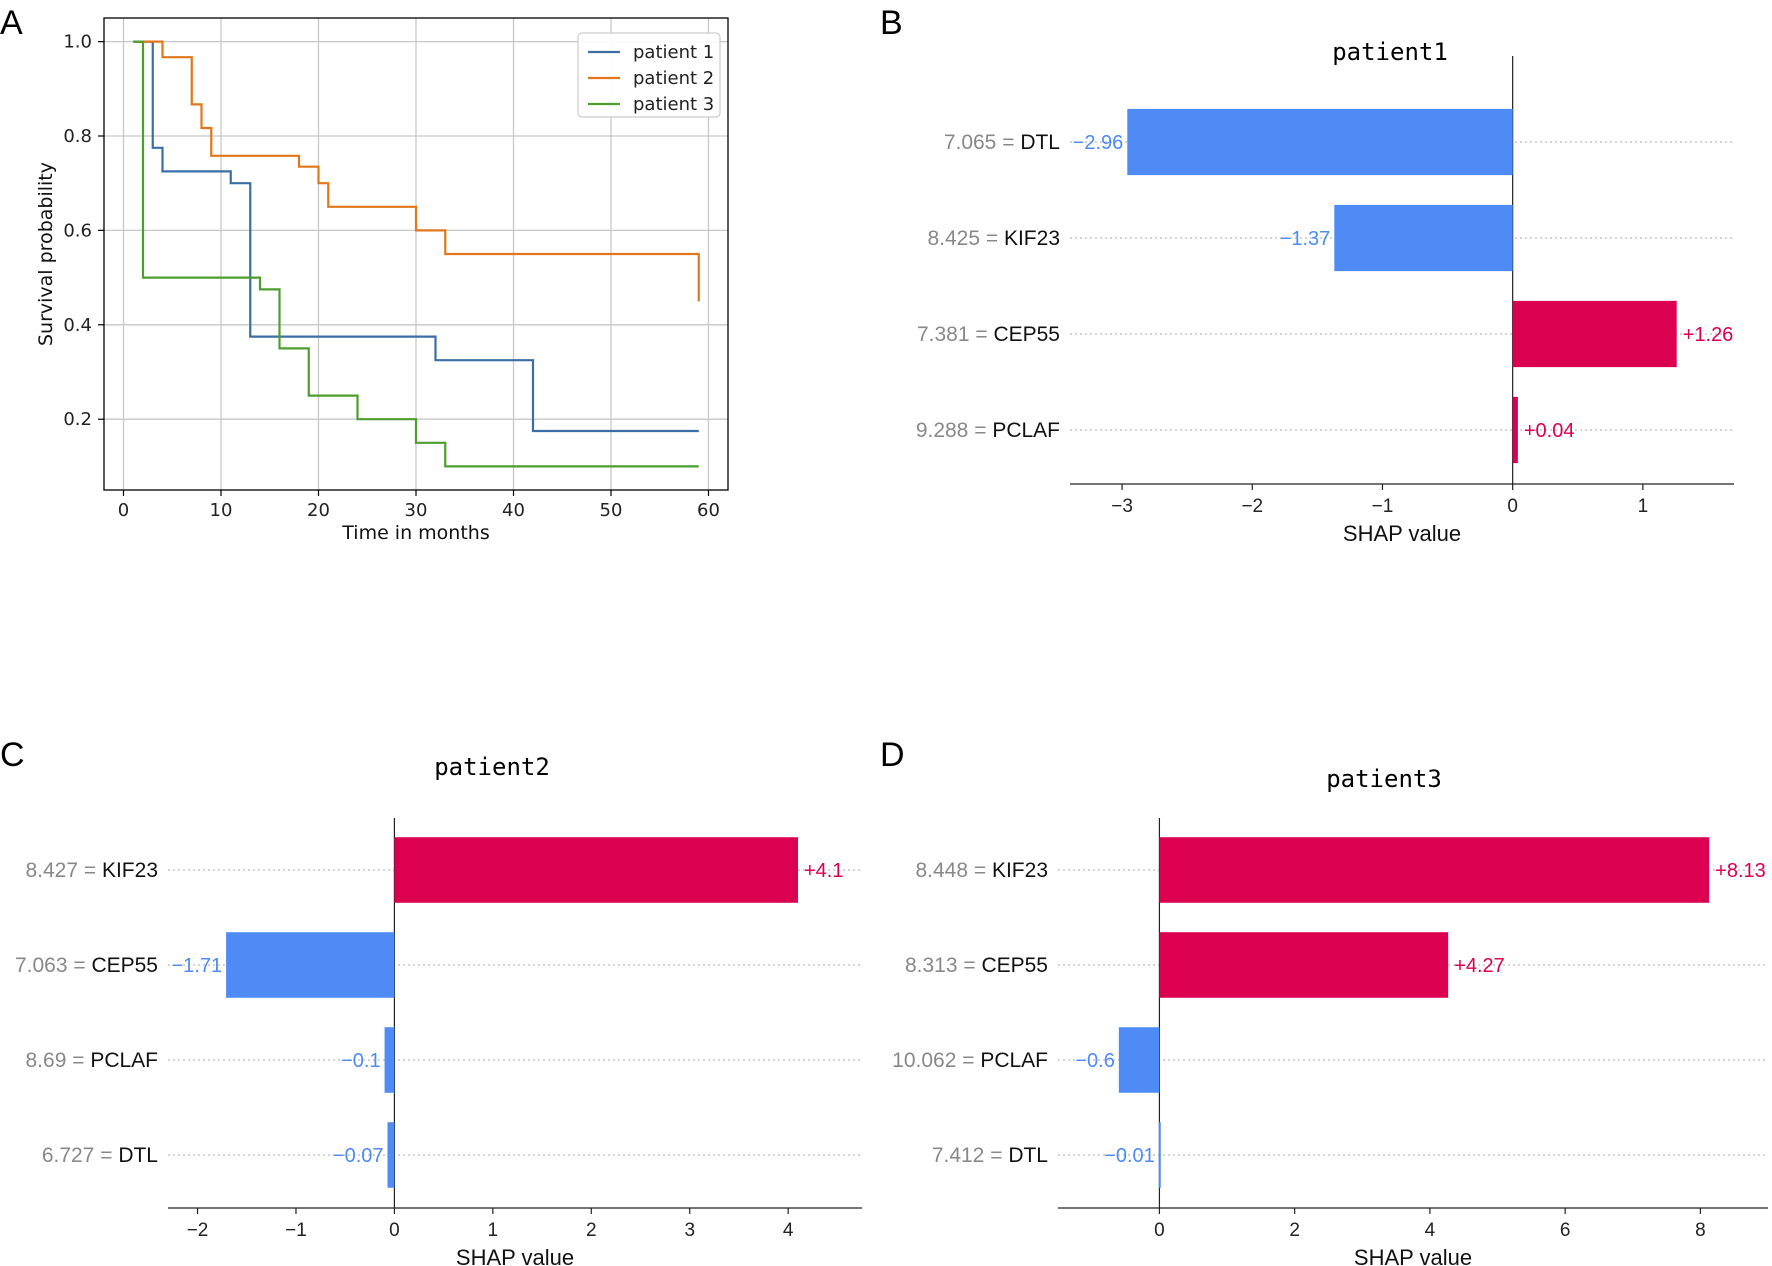 Image resolution: width=1772 pixels, height=1266 pixels. Describe the element at coordinates (68, 1155) in the screenshot. I see `feature-value: 6.727` at that location.